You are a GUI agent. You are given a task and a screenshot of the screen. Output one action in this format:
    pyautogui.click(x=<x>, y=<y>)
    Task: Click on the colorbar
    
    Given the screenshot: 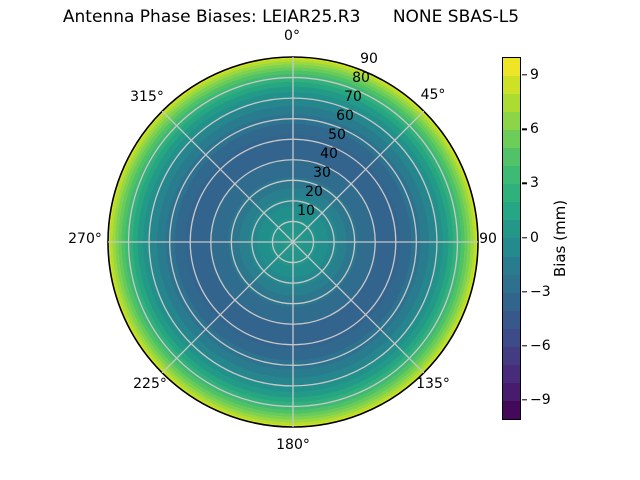 What is the action you would take?
    pyautogui.click(x=511, y=238)
    